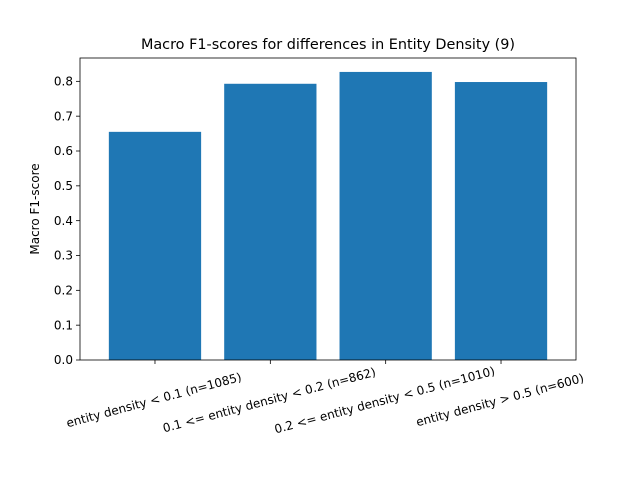 The height and width of the screenshot is (480, 640). What do you see at coordinates (63, 116) in the screenshot?
I see `y-tick-label: 0.7` at bounding box center [63, 116].